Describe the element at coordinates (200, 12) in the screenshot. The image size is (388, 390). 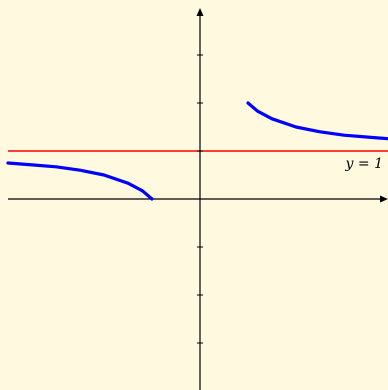
I see `y-axis-arrow` at that location.